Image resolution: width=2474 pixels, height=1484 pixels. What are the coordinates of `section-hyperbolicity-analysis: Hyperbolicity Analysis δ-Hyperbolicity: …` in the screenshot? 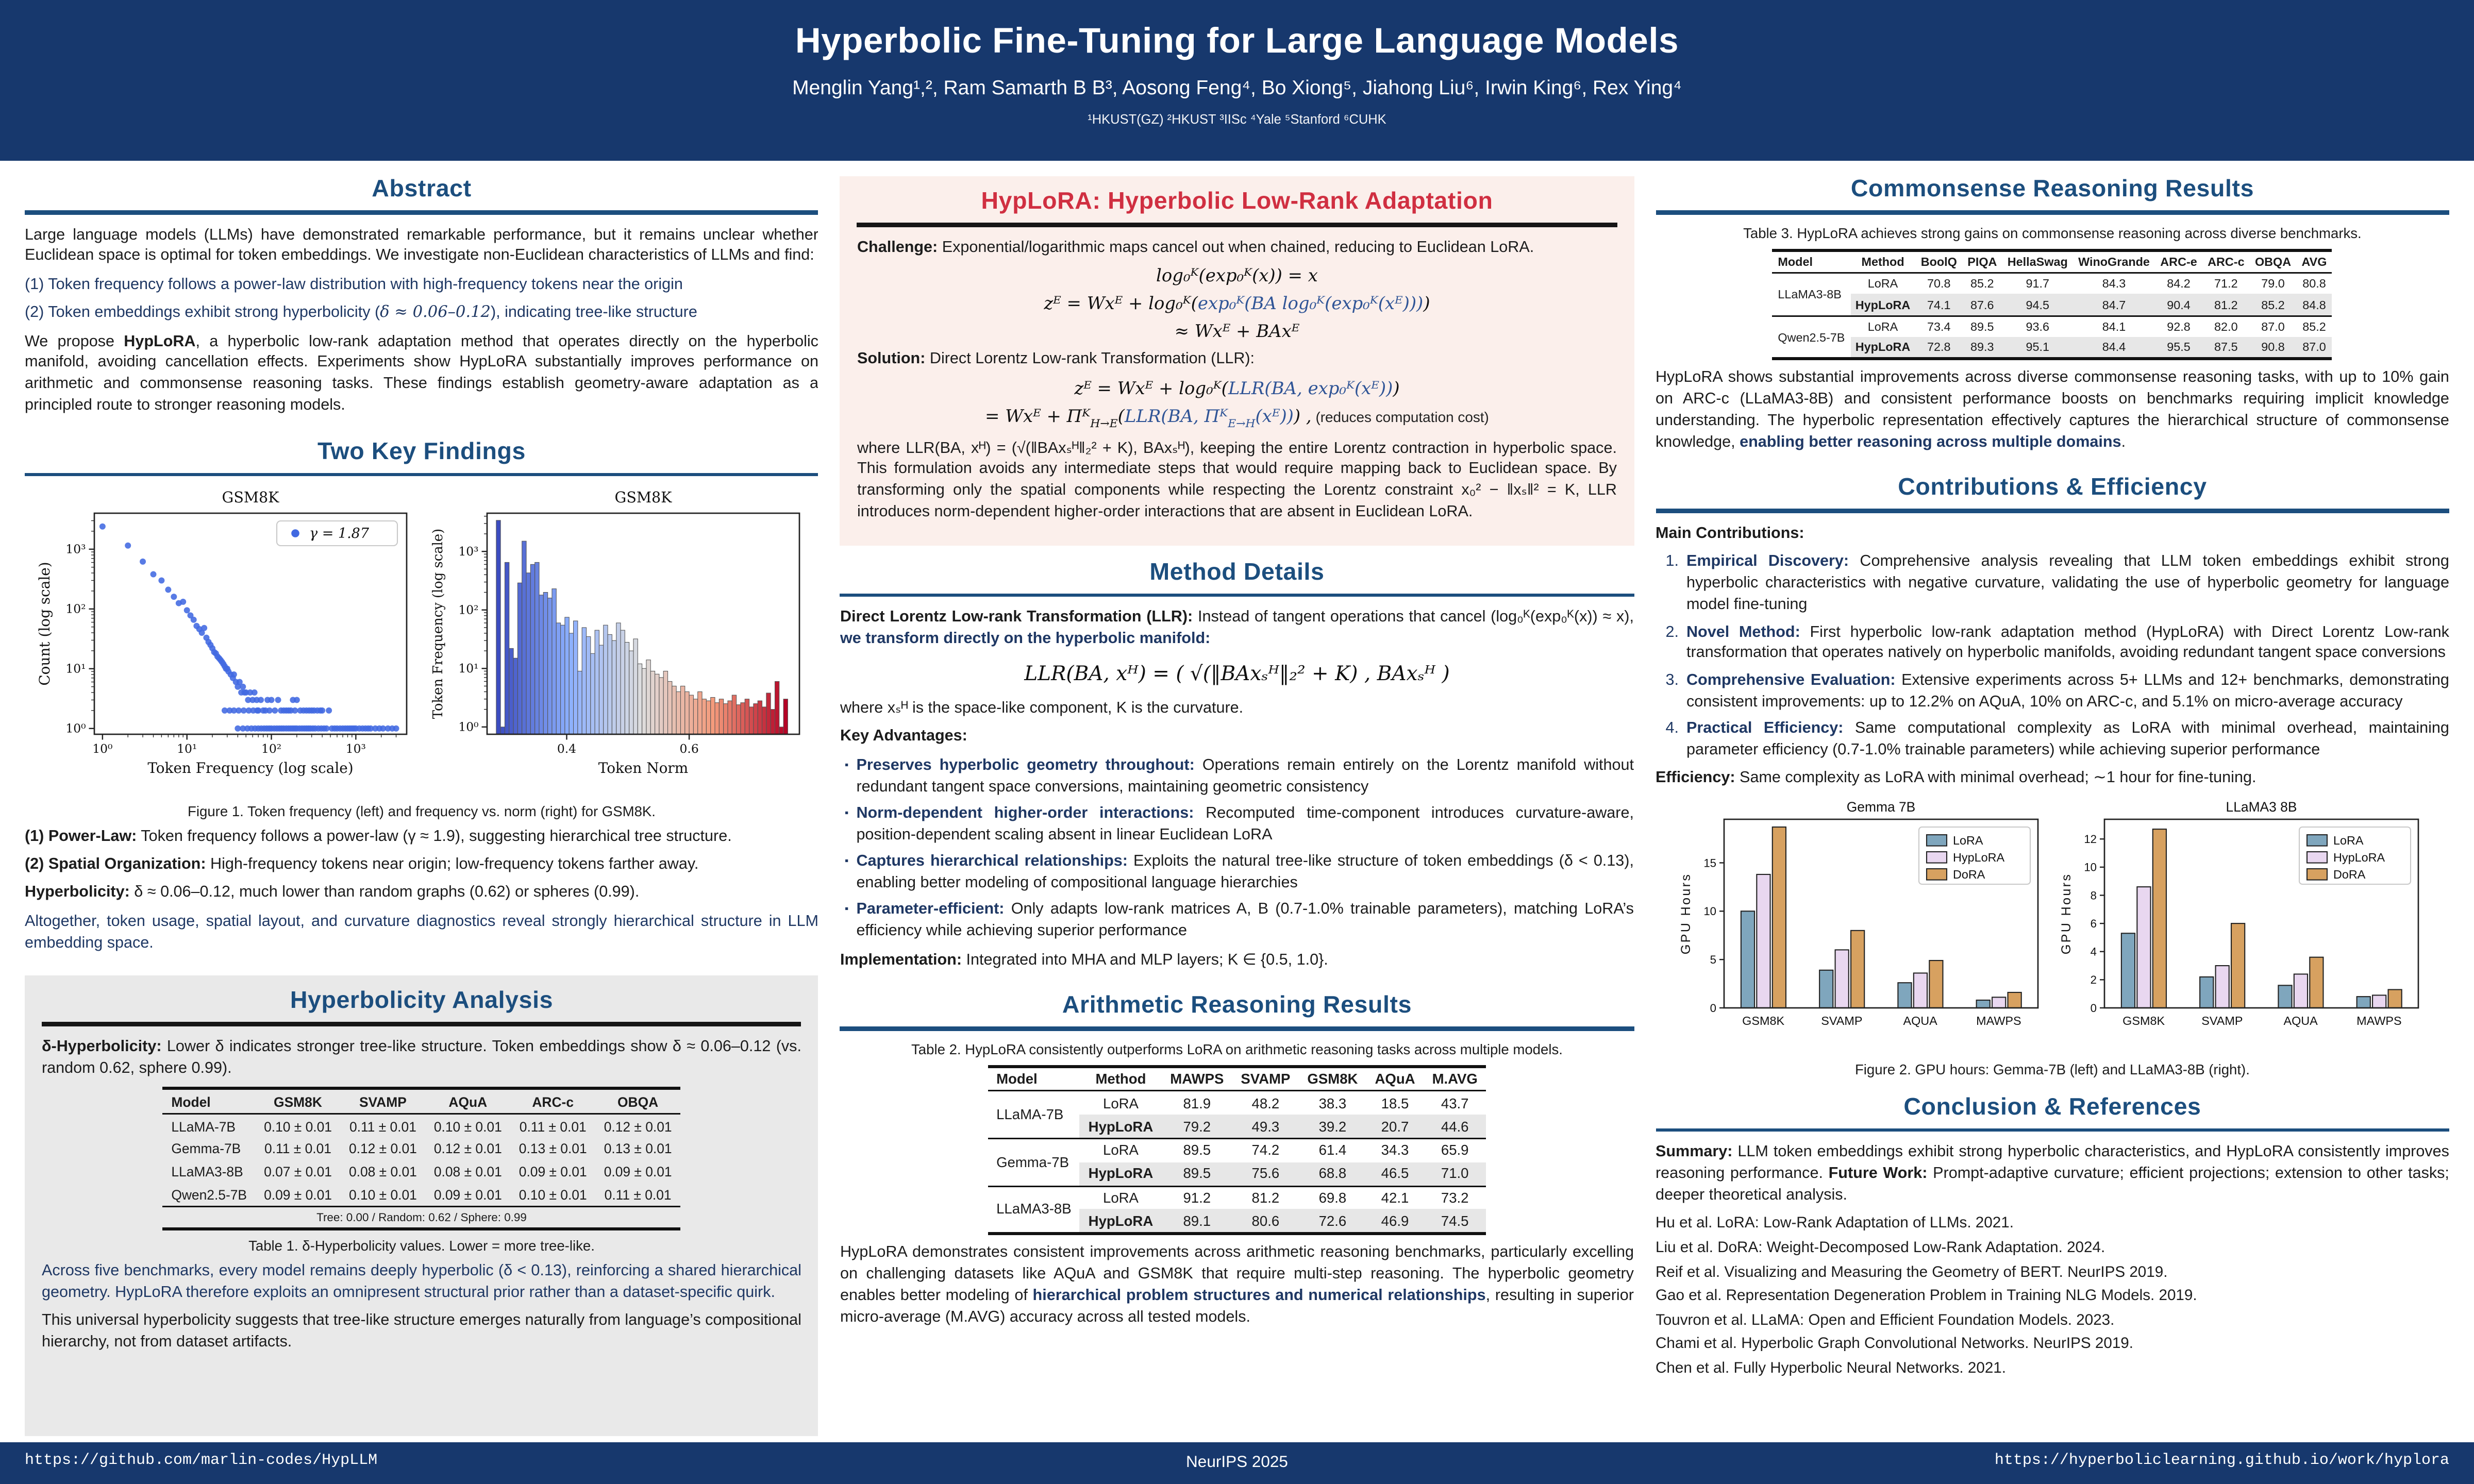 It's located at (421, 1205).